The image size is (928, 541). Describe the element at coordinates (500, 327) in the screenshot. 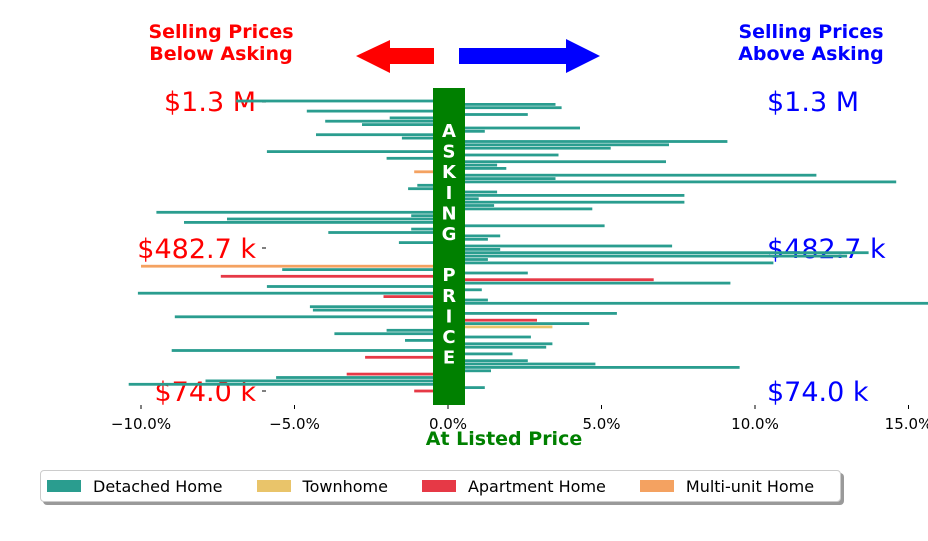

I see `bar-townhome` at that location.